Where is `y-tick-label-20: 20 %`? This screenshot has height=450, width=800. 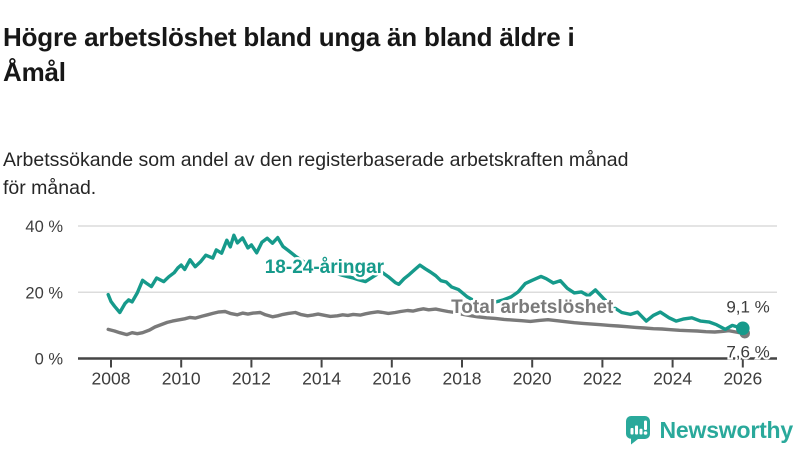
y-tick-label-20: 20 % is located at coordinates (44, 293).